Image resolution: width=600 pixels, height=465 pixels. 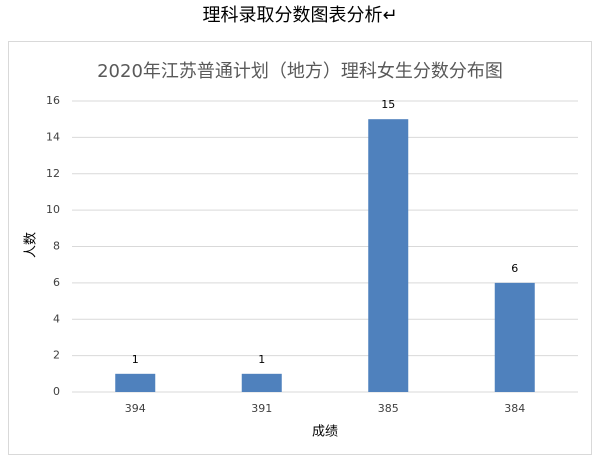 What do you see at coordinates (514, 408) in the screenshot?
I see `x-tick-label: 384` at bounding box center [514, 408].